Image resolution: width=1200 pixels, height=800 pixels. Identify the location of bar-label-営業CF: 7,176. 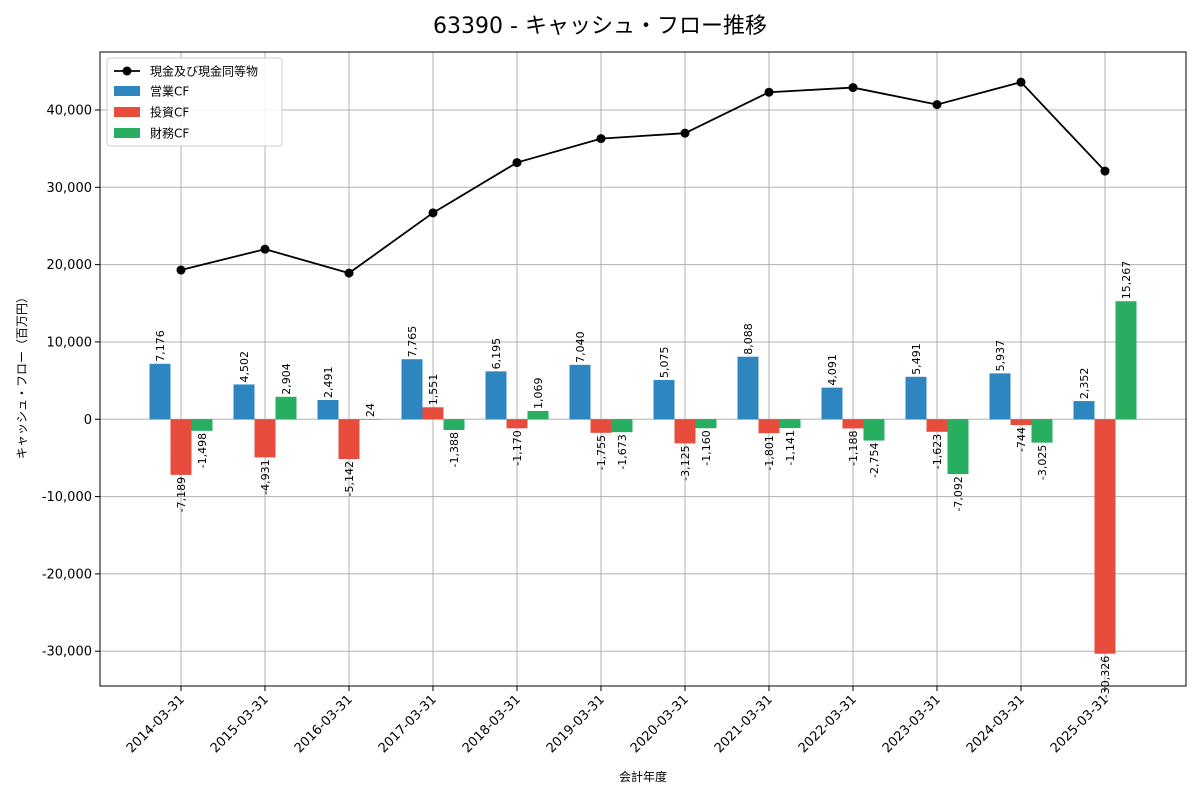
(160, 346).